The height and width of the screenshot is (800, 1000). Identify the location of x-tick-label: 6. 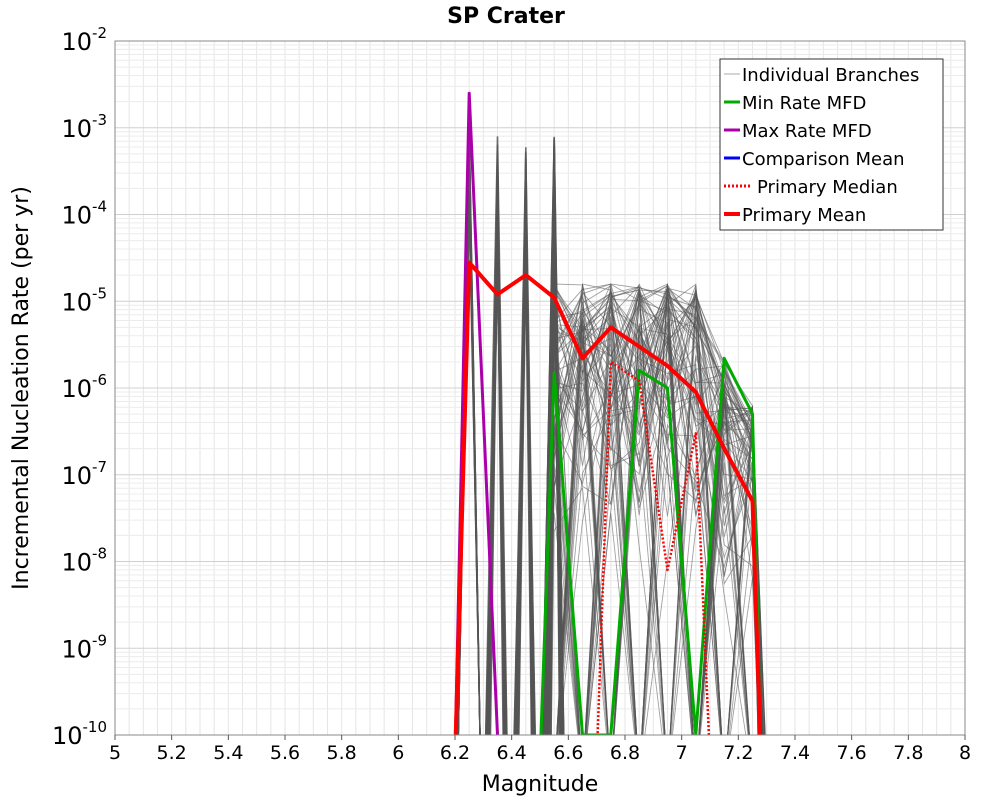
(398, 753).